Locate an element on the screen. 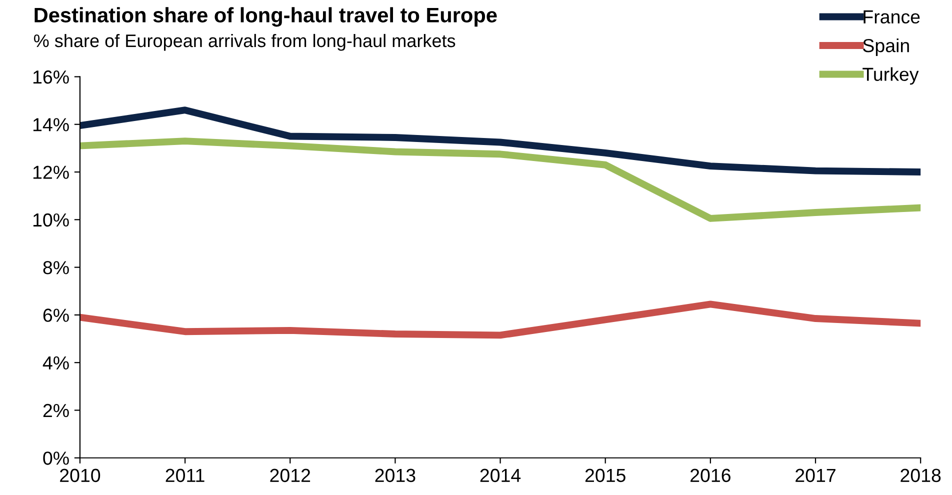  chart-title: Destination share of long-haul travel to Europe is located at coordinates (265, 17).